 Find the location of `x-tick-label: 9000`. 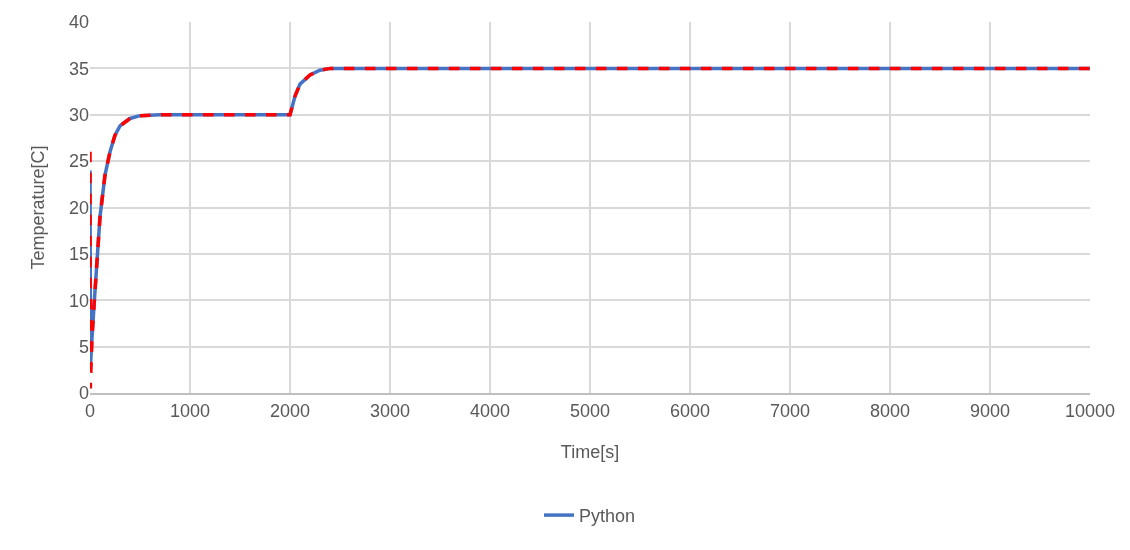

x-tick-label: 9000 is located at coordinates (990, 410).